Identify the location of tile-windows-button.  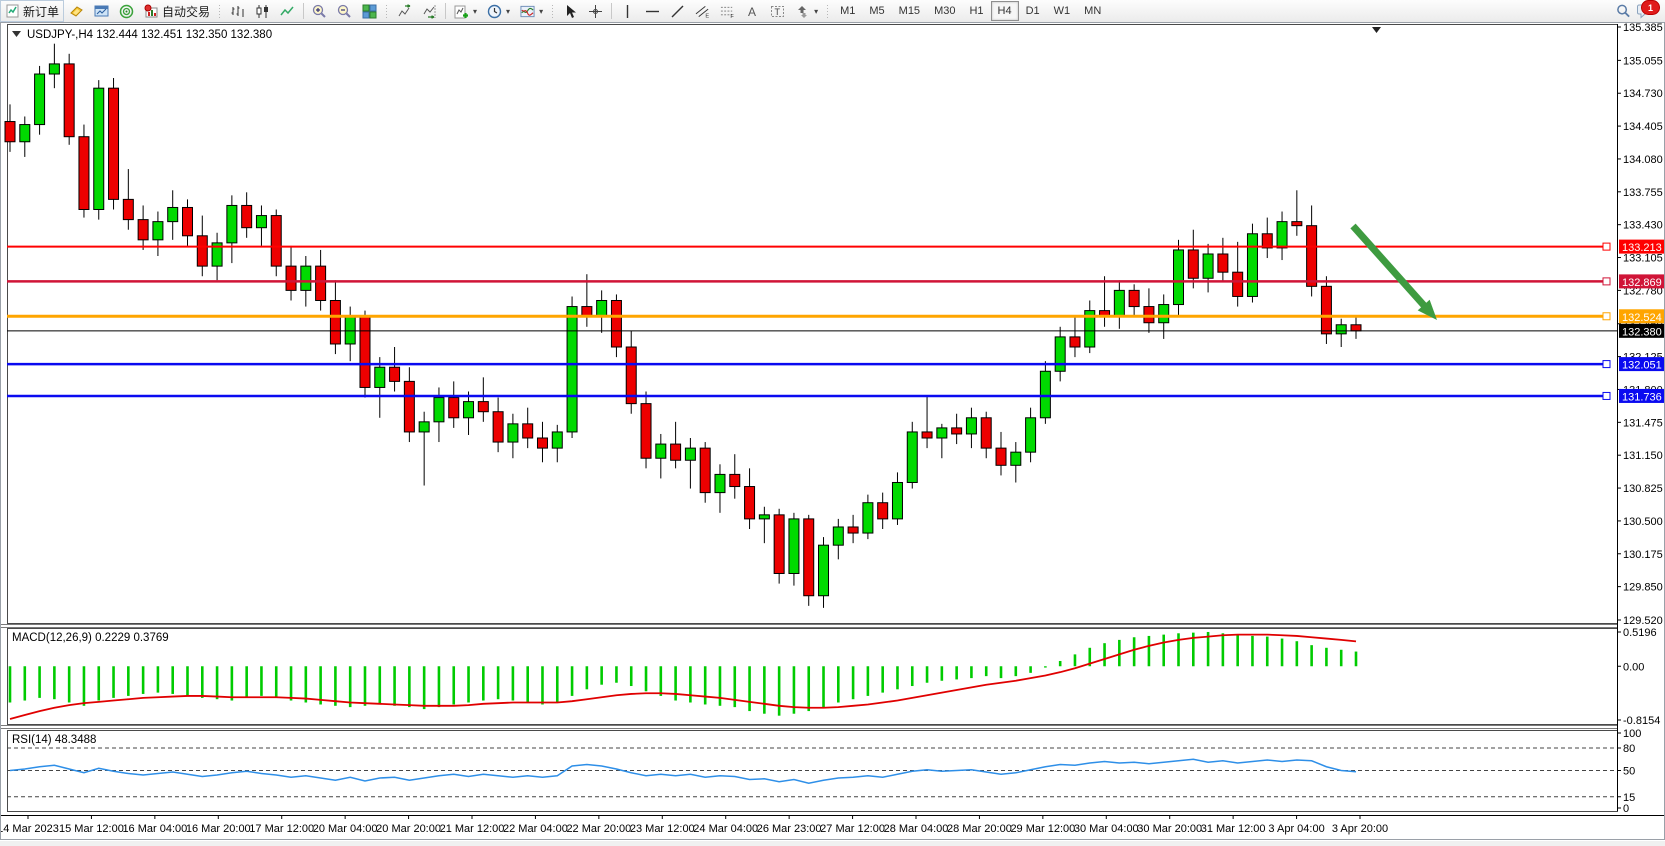
(369, 11).